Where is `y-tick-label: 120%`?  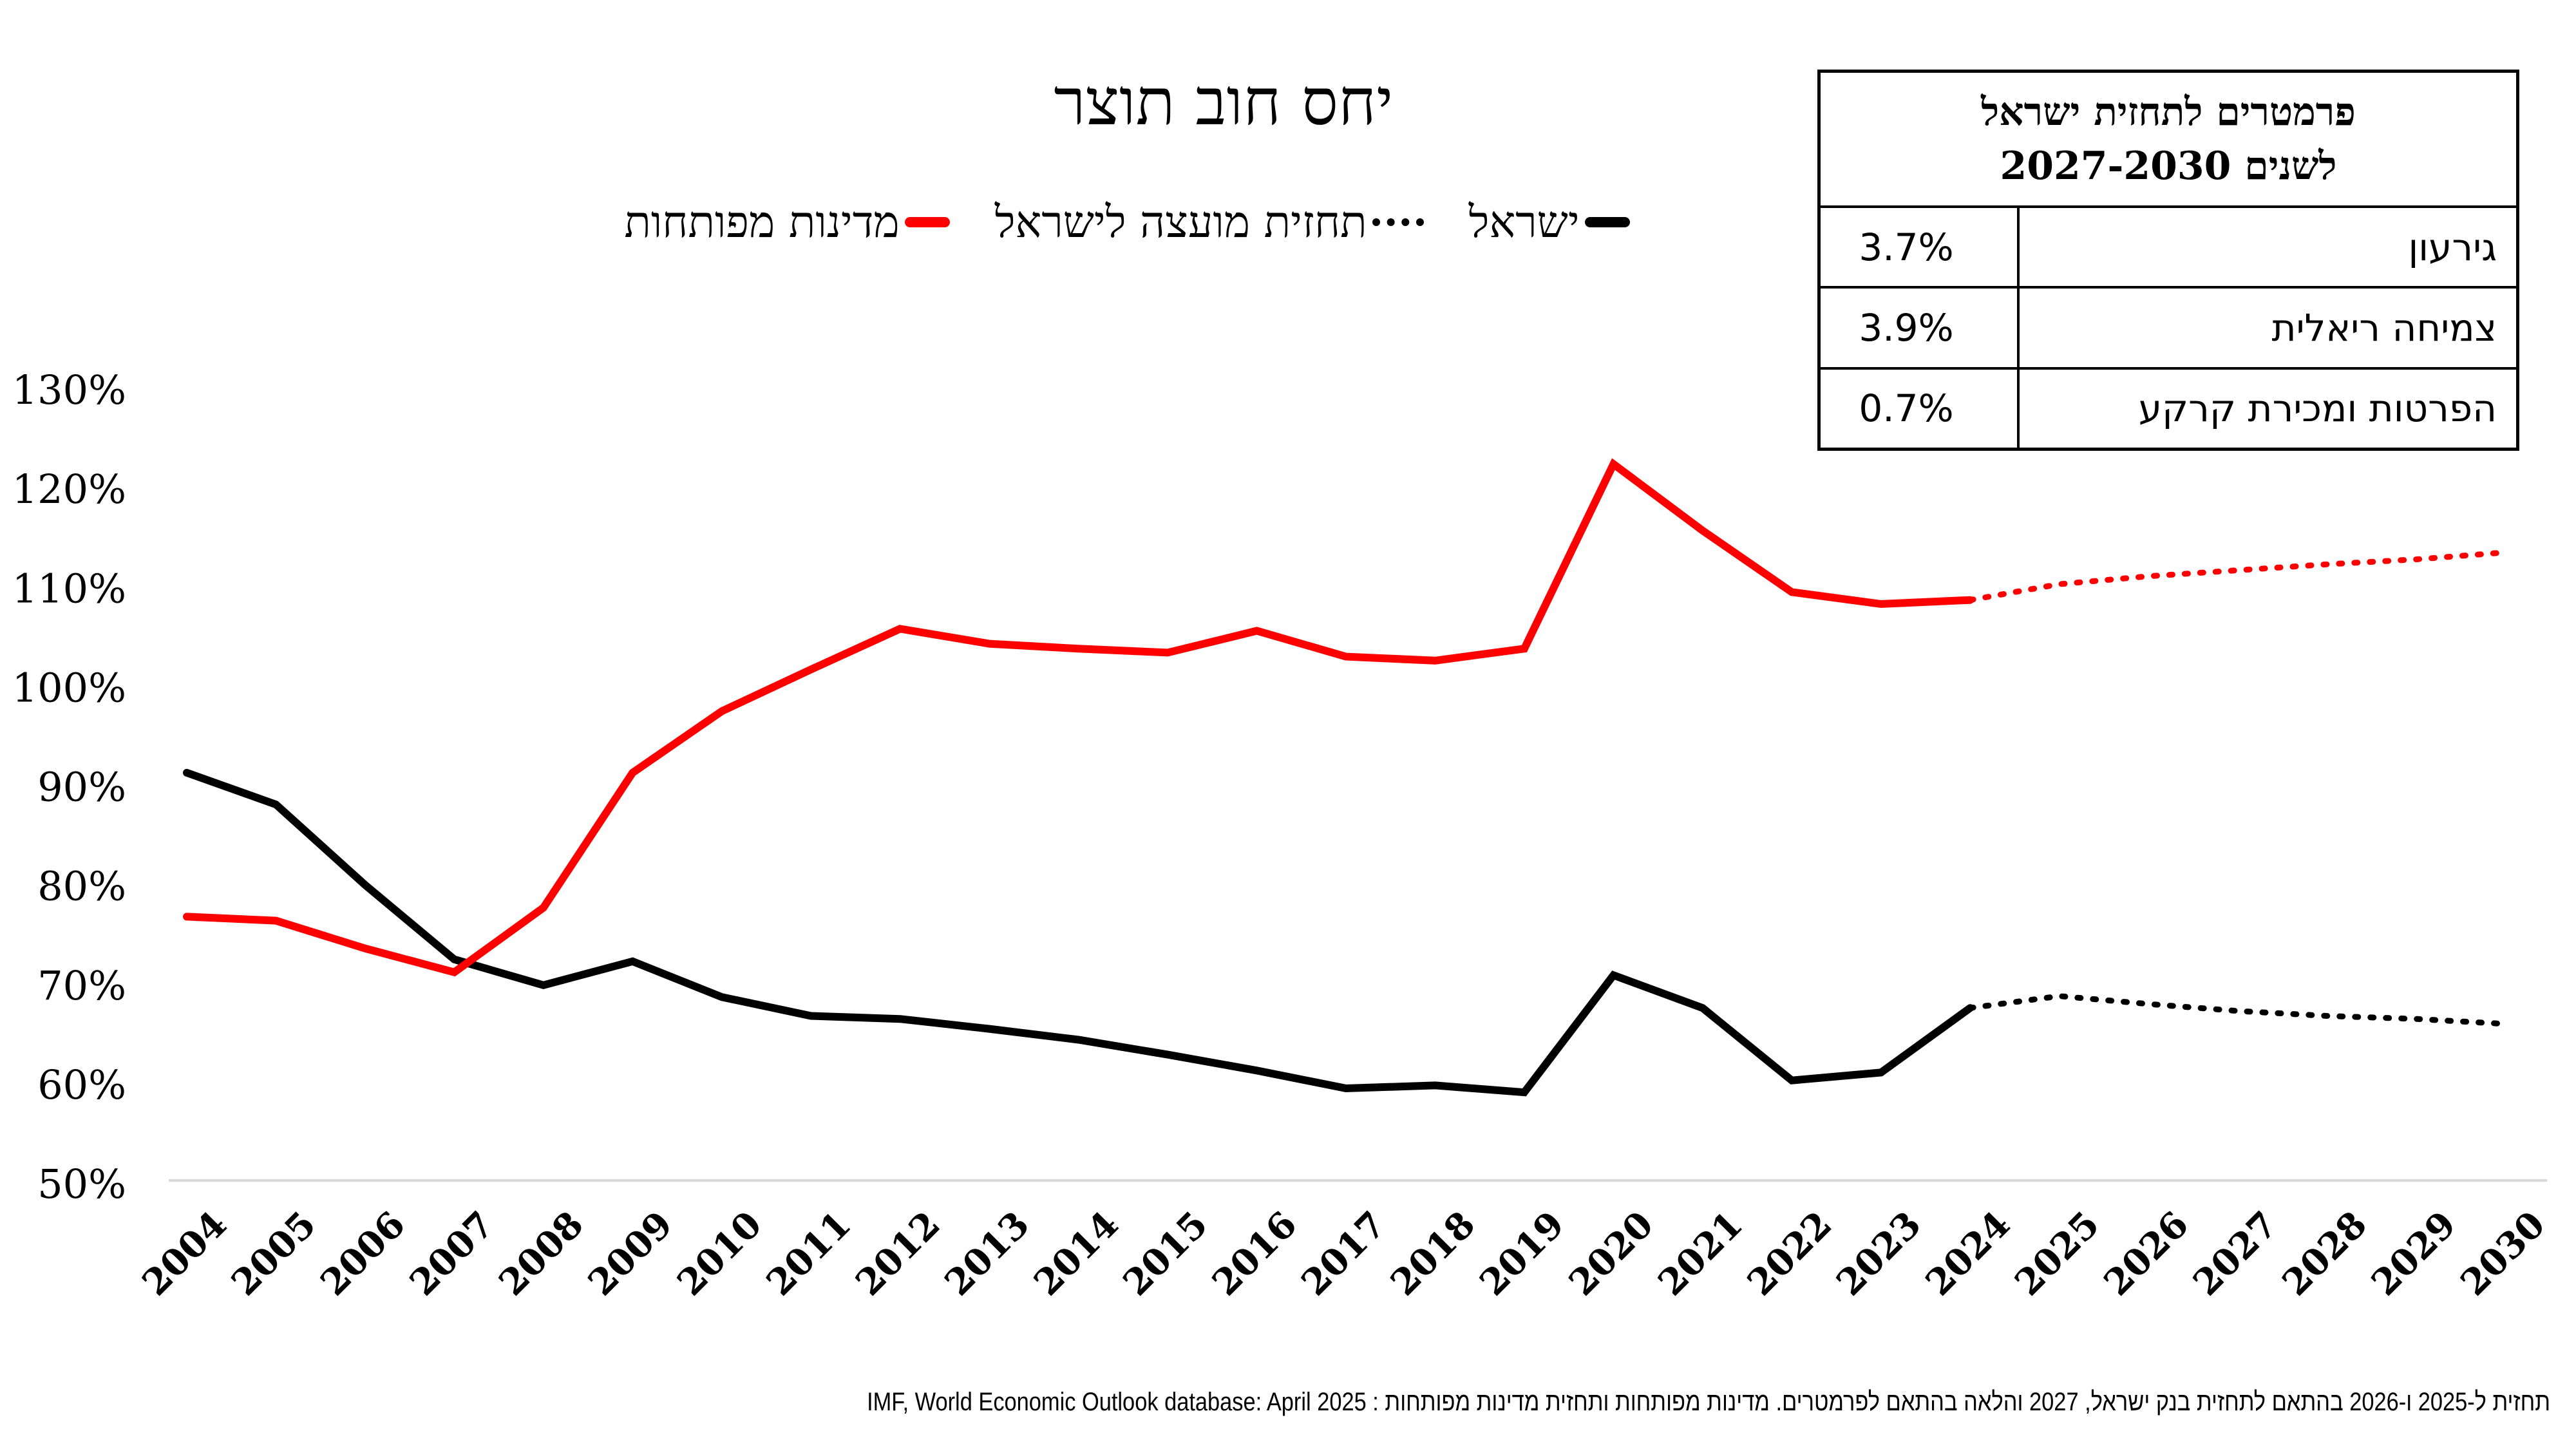
y-tick-label: 120% is located at coordinates (69, 490).